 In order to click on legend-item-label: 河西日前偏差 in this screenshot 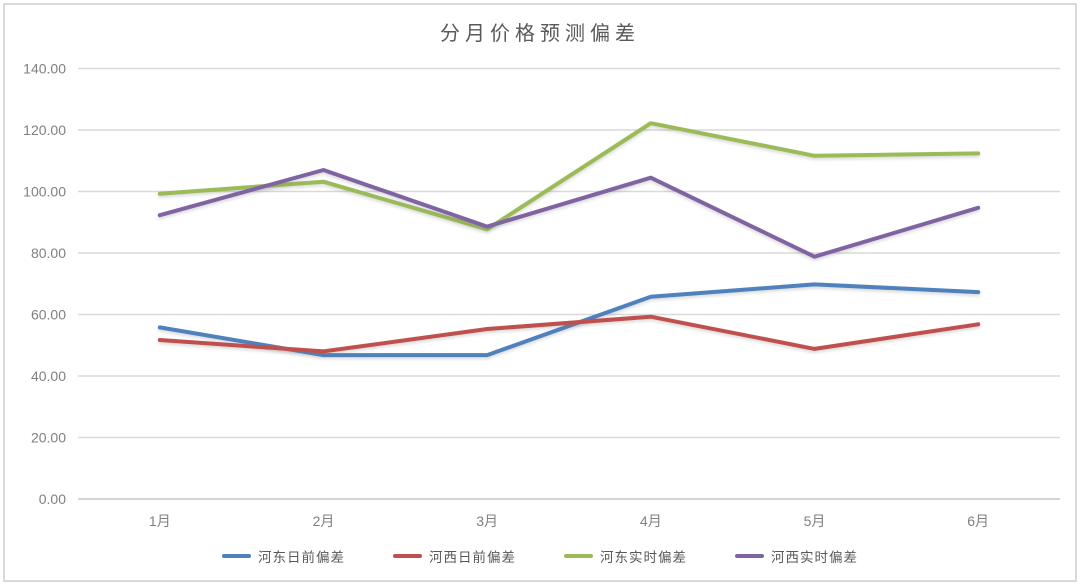, I will do `click(472, 557)`.